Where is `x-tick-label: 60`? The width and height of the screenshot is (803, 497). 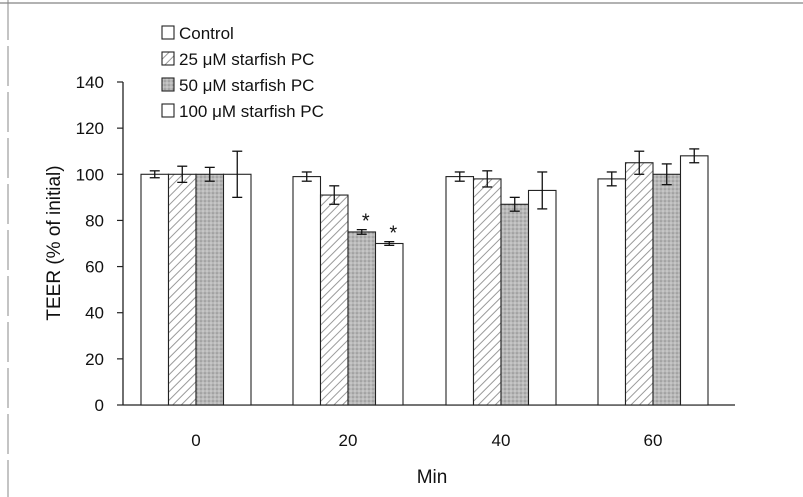
x-tick-label: 60 is located at coordinates (653, 440).